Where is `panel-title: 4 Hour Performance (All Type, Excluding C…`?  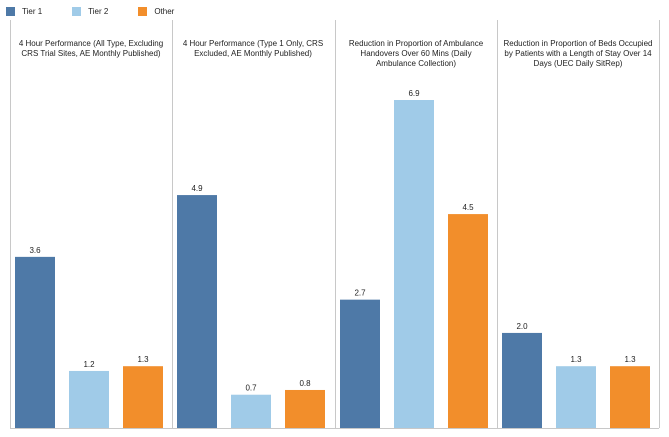 panel-title: 4 Hour Performance (All Type, Excluding C… is located at coordinates (91, 48).